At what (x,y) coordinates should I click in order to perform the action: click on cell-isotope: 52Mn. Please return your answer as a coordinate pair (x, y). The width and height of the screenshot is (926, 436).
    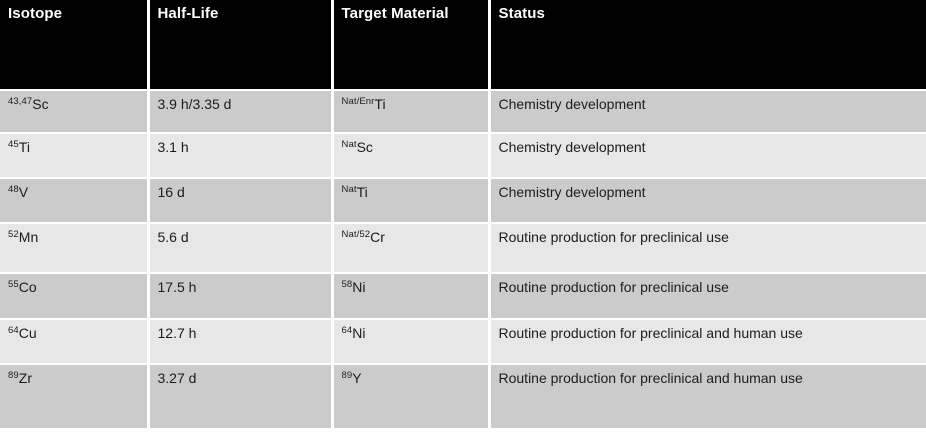
    Looking at the image, I should click on (75, 247).